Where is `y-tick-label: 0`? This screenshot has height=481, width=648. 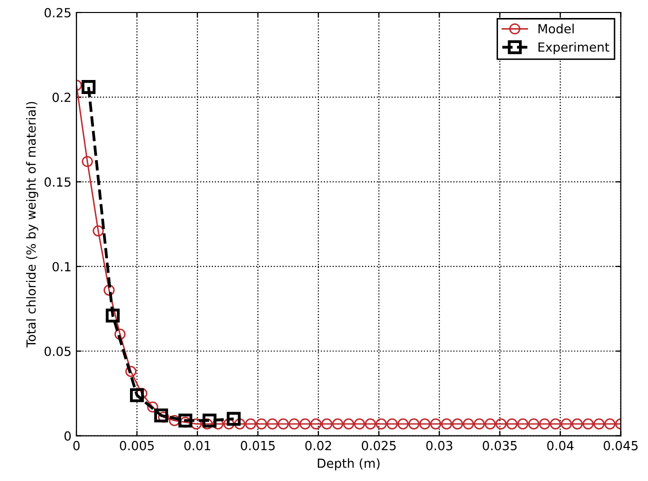 y-tick-label: 0 is located at coordinates (67, 436).